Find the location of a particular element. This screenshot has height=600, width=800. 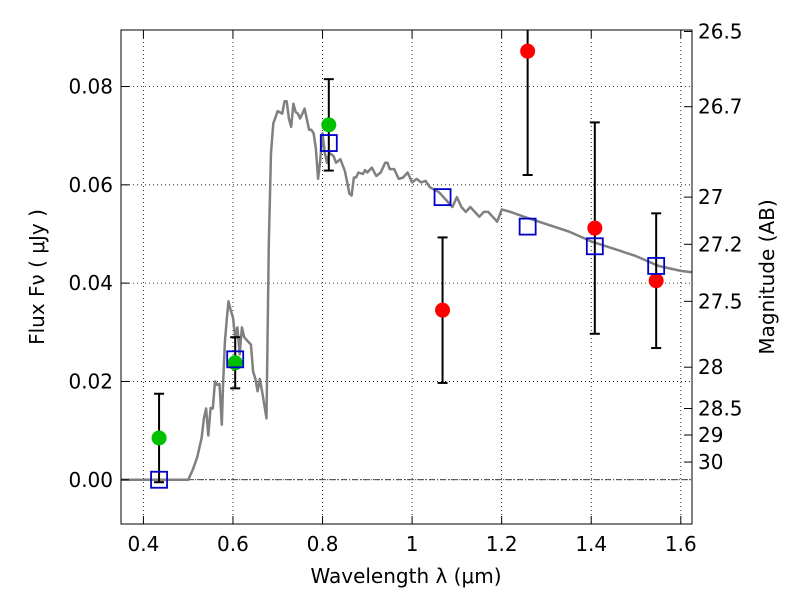

y-tick-label: 0.02 is located at coordinates (90, 381).